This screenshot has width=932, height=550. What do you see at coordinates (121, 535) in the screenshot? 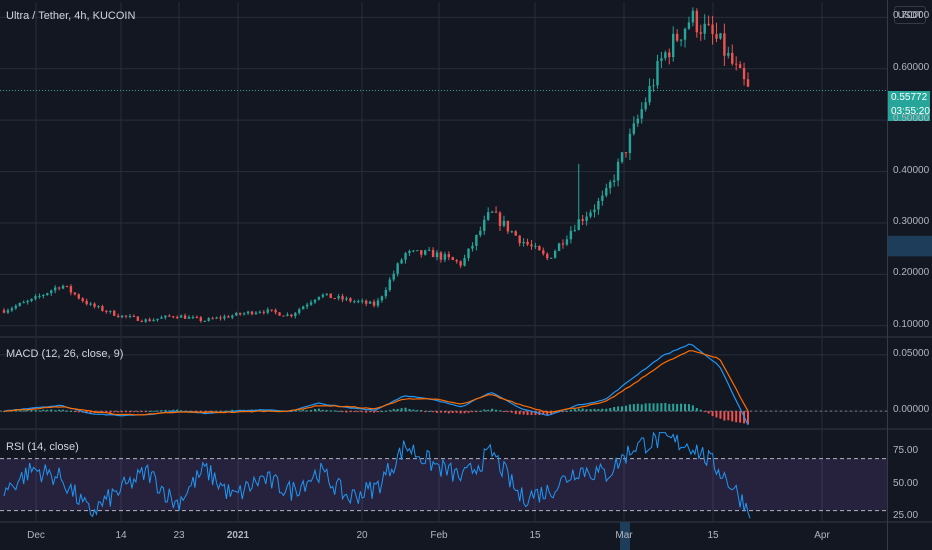
I see `time-axis-tick: 14` at bounding box center [121, 535].